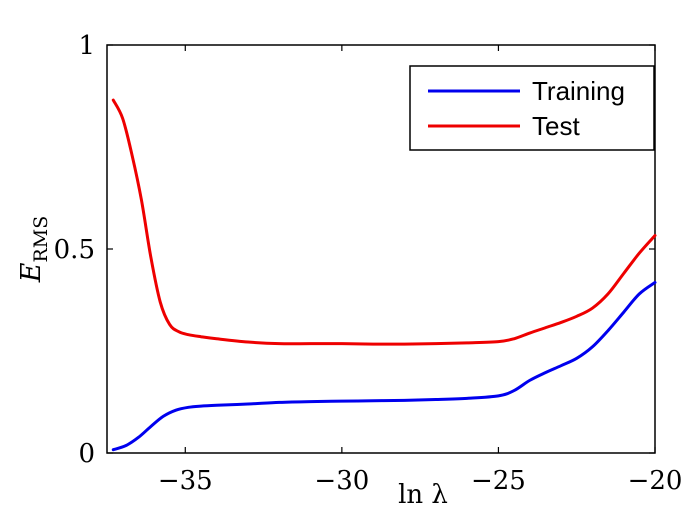 The width and height of the screenshot is (692, 524). What do you see at coordinates (341, 481) in the screenshot?
I see `x-tick-label: −30` at bounding box center [341, 481].